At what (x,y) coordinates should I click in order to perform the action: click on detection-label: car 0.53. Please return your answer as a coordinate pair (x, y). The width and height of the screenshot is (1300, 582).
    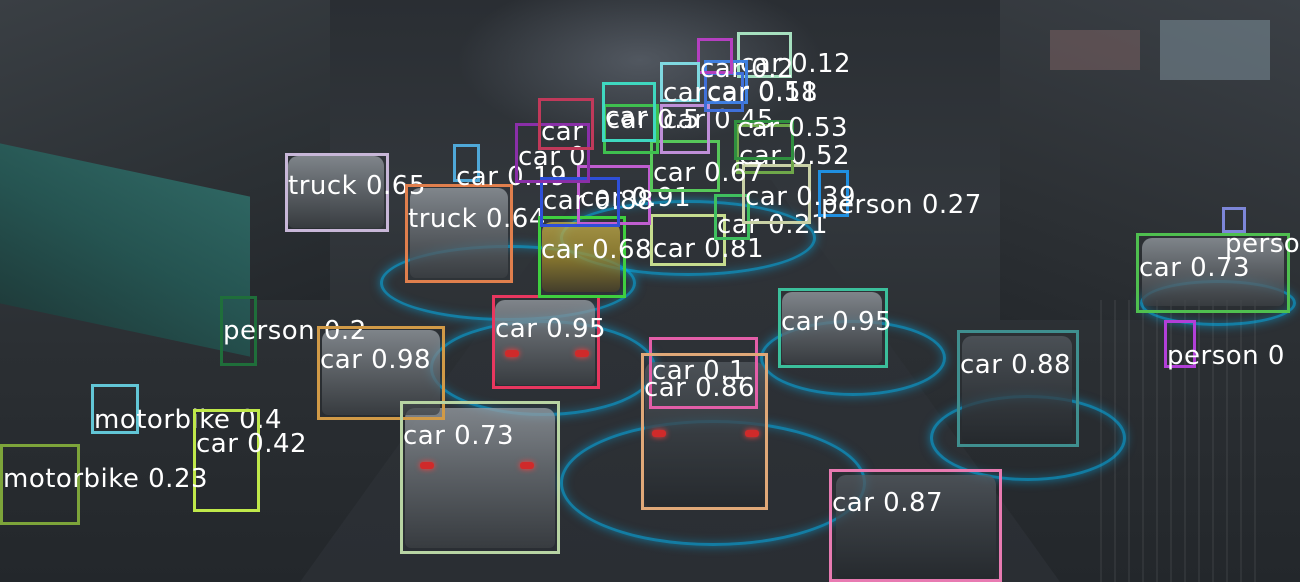
    Looking at the image, I should click on (793, 128).